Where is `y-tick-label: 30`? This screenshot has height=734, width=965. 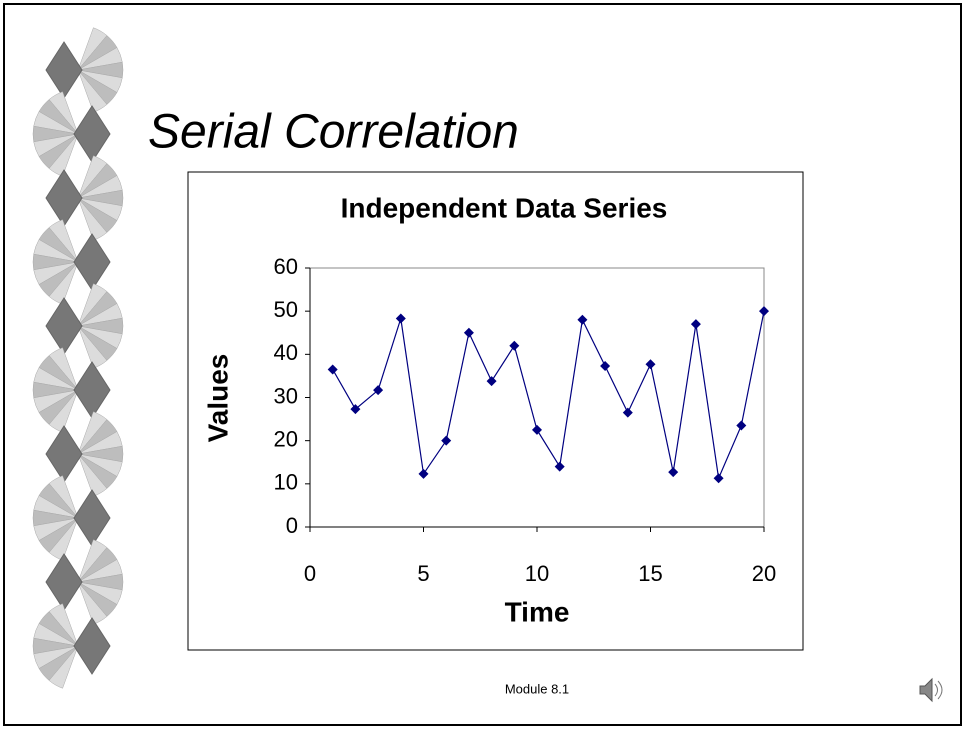
y-tick-label: 30 is located at coordinates (286, 395).